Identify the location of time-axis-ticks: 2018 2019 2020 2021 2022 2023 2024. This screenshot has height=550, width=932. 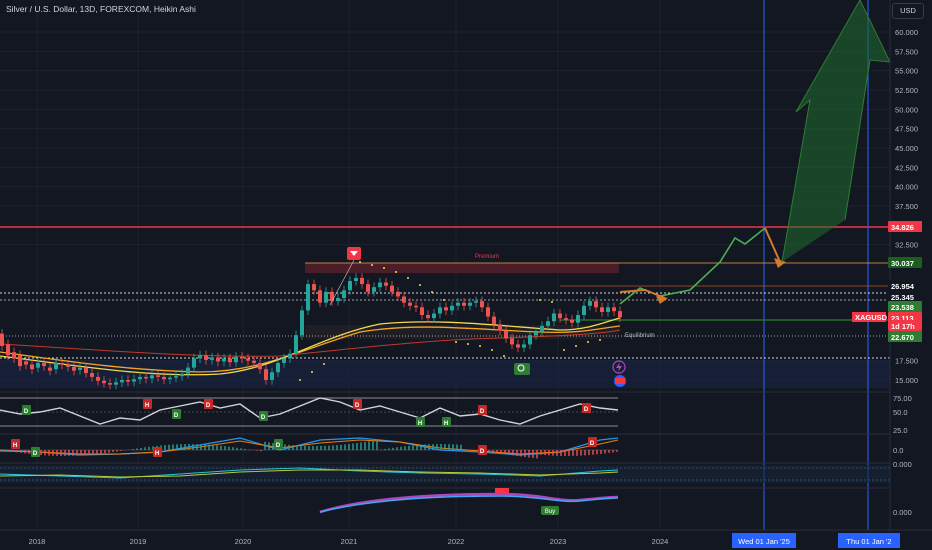
(349, 541).